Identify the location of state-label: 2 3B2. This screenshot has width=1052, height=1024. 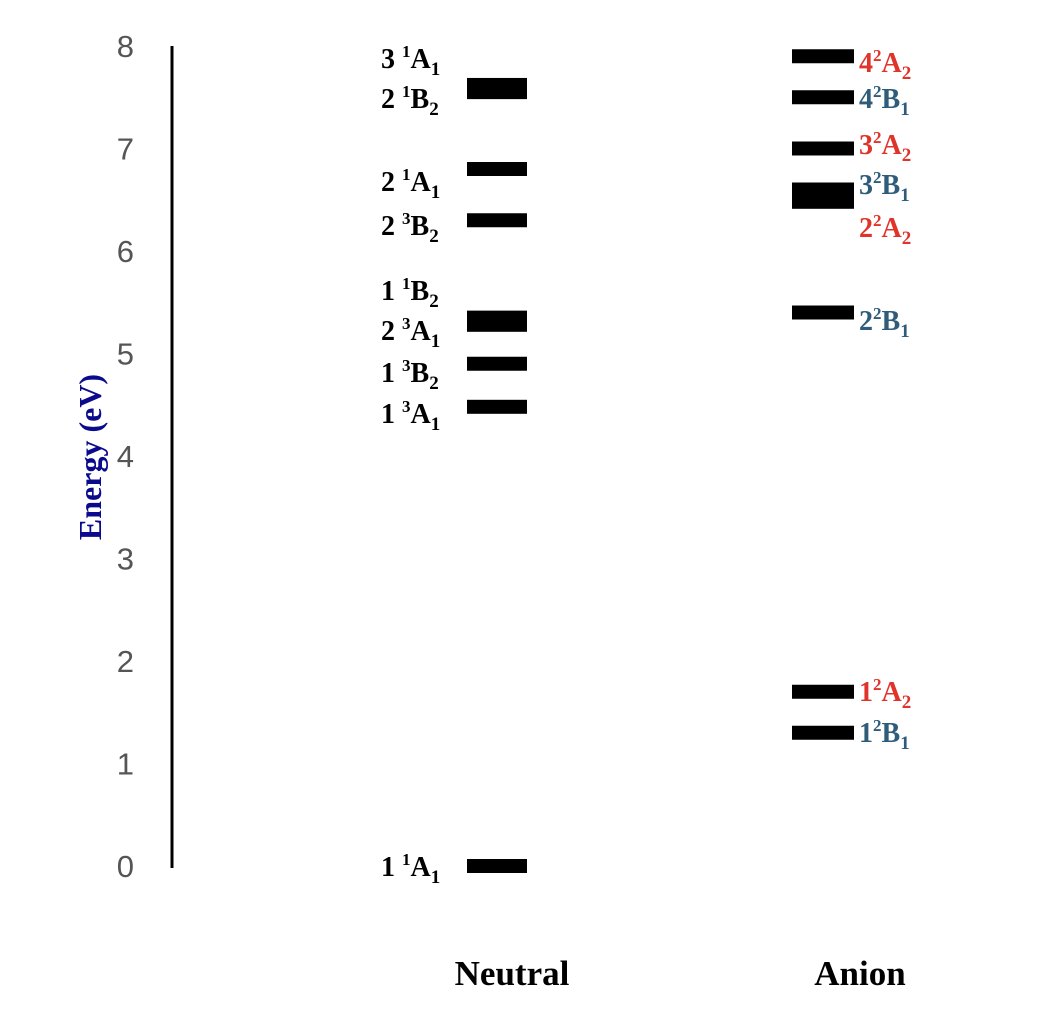
(410, 228).